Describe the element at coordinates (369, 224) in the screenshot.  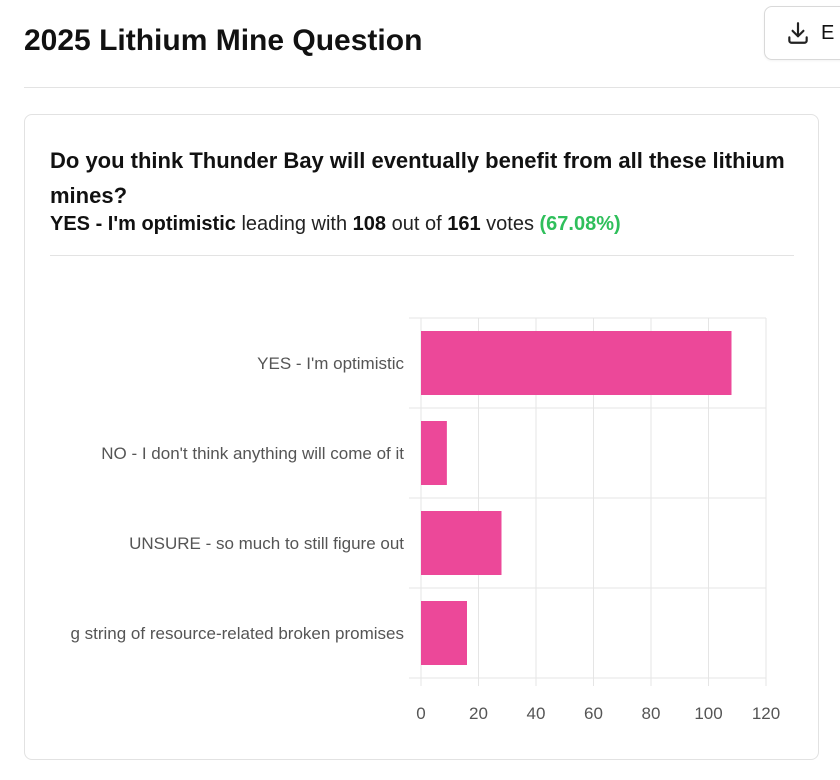
I see `leader-votes: 108` at that location.